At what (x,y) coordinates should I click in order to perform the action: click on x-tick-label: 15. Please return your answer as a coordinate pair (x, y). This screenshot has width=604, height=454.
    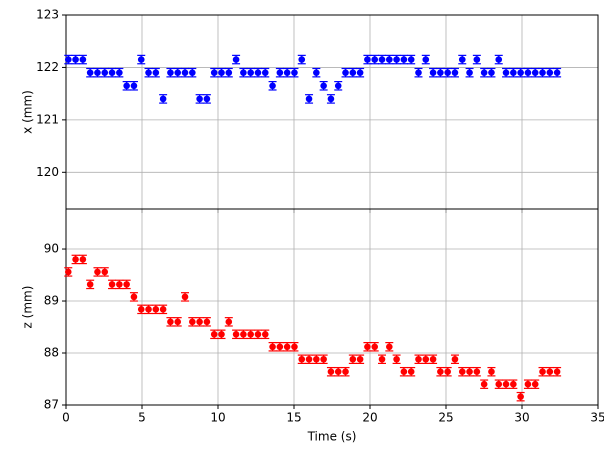
    Looking at the image, I should click on (293, 418).